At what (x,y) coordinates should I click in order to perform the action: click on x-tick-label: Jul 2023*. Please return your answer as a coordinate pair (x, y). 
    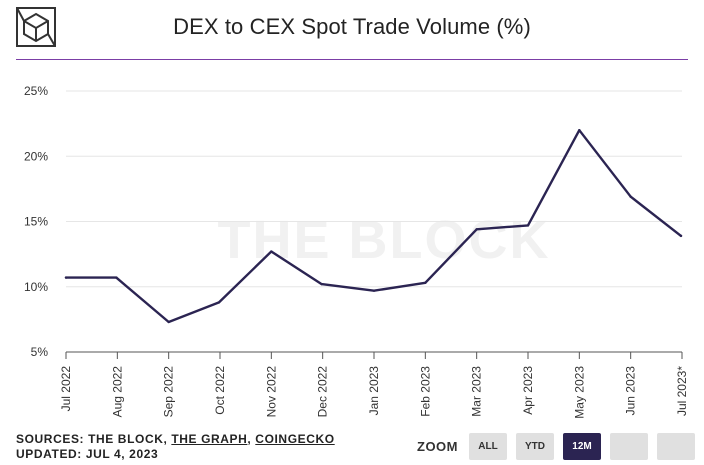
    Looking at the image, I should click on (682, 391).